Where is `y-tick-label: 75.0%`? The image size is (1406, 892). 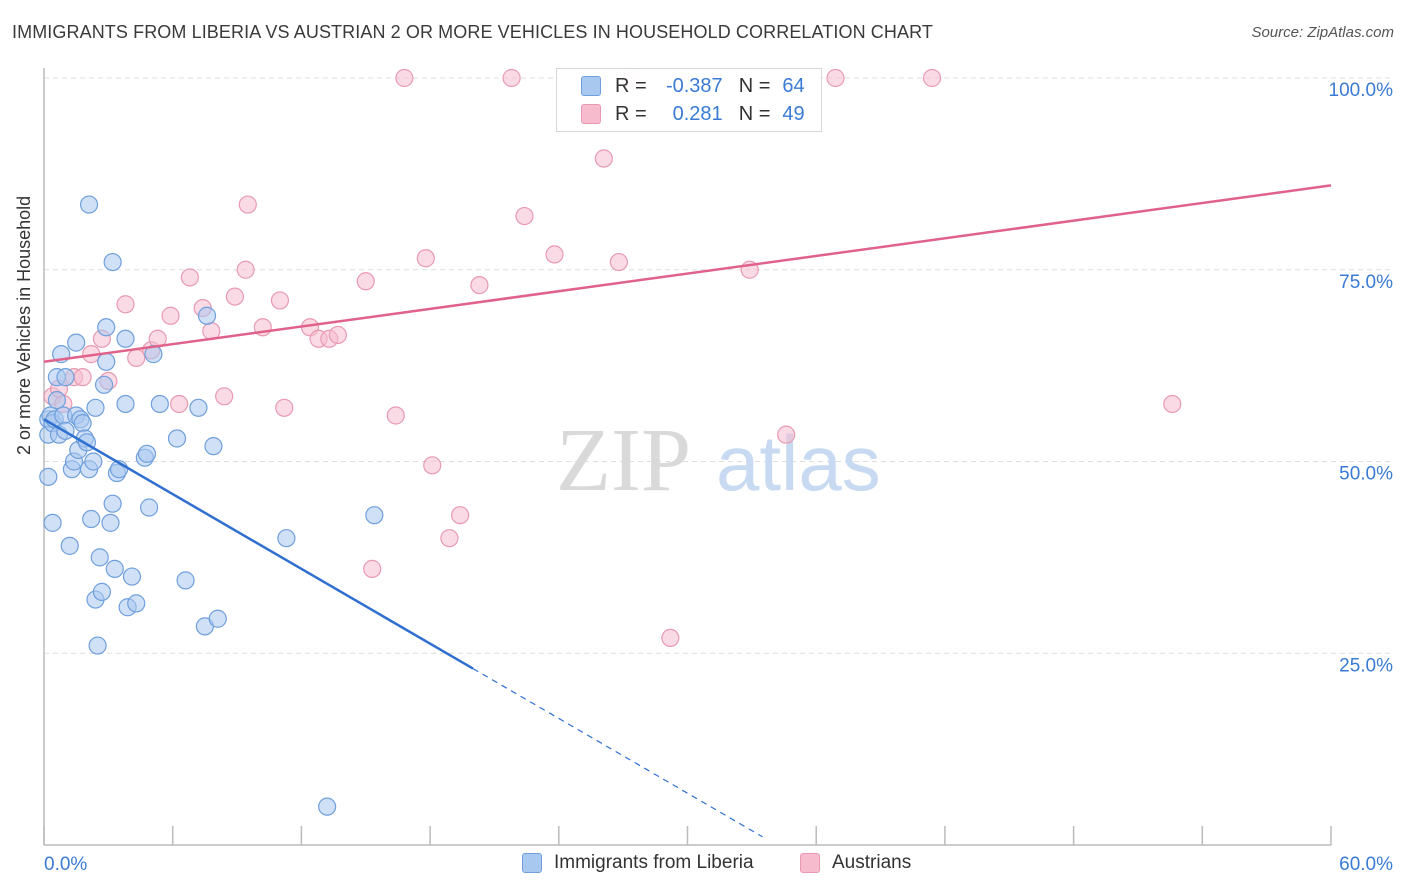 y-tick-label: 75.0% is located at coordinates (1366, 282).